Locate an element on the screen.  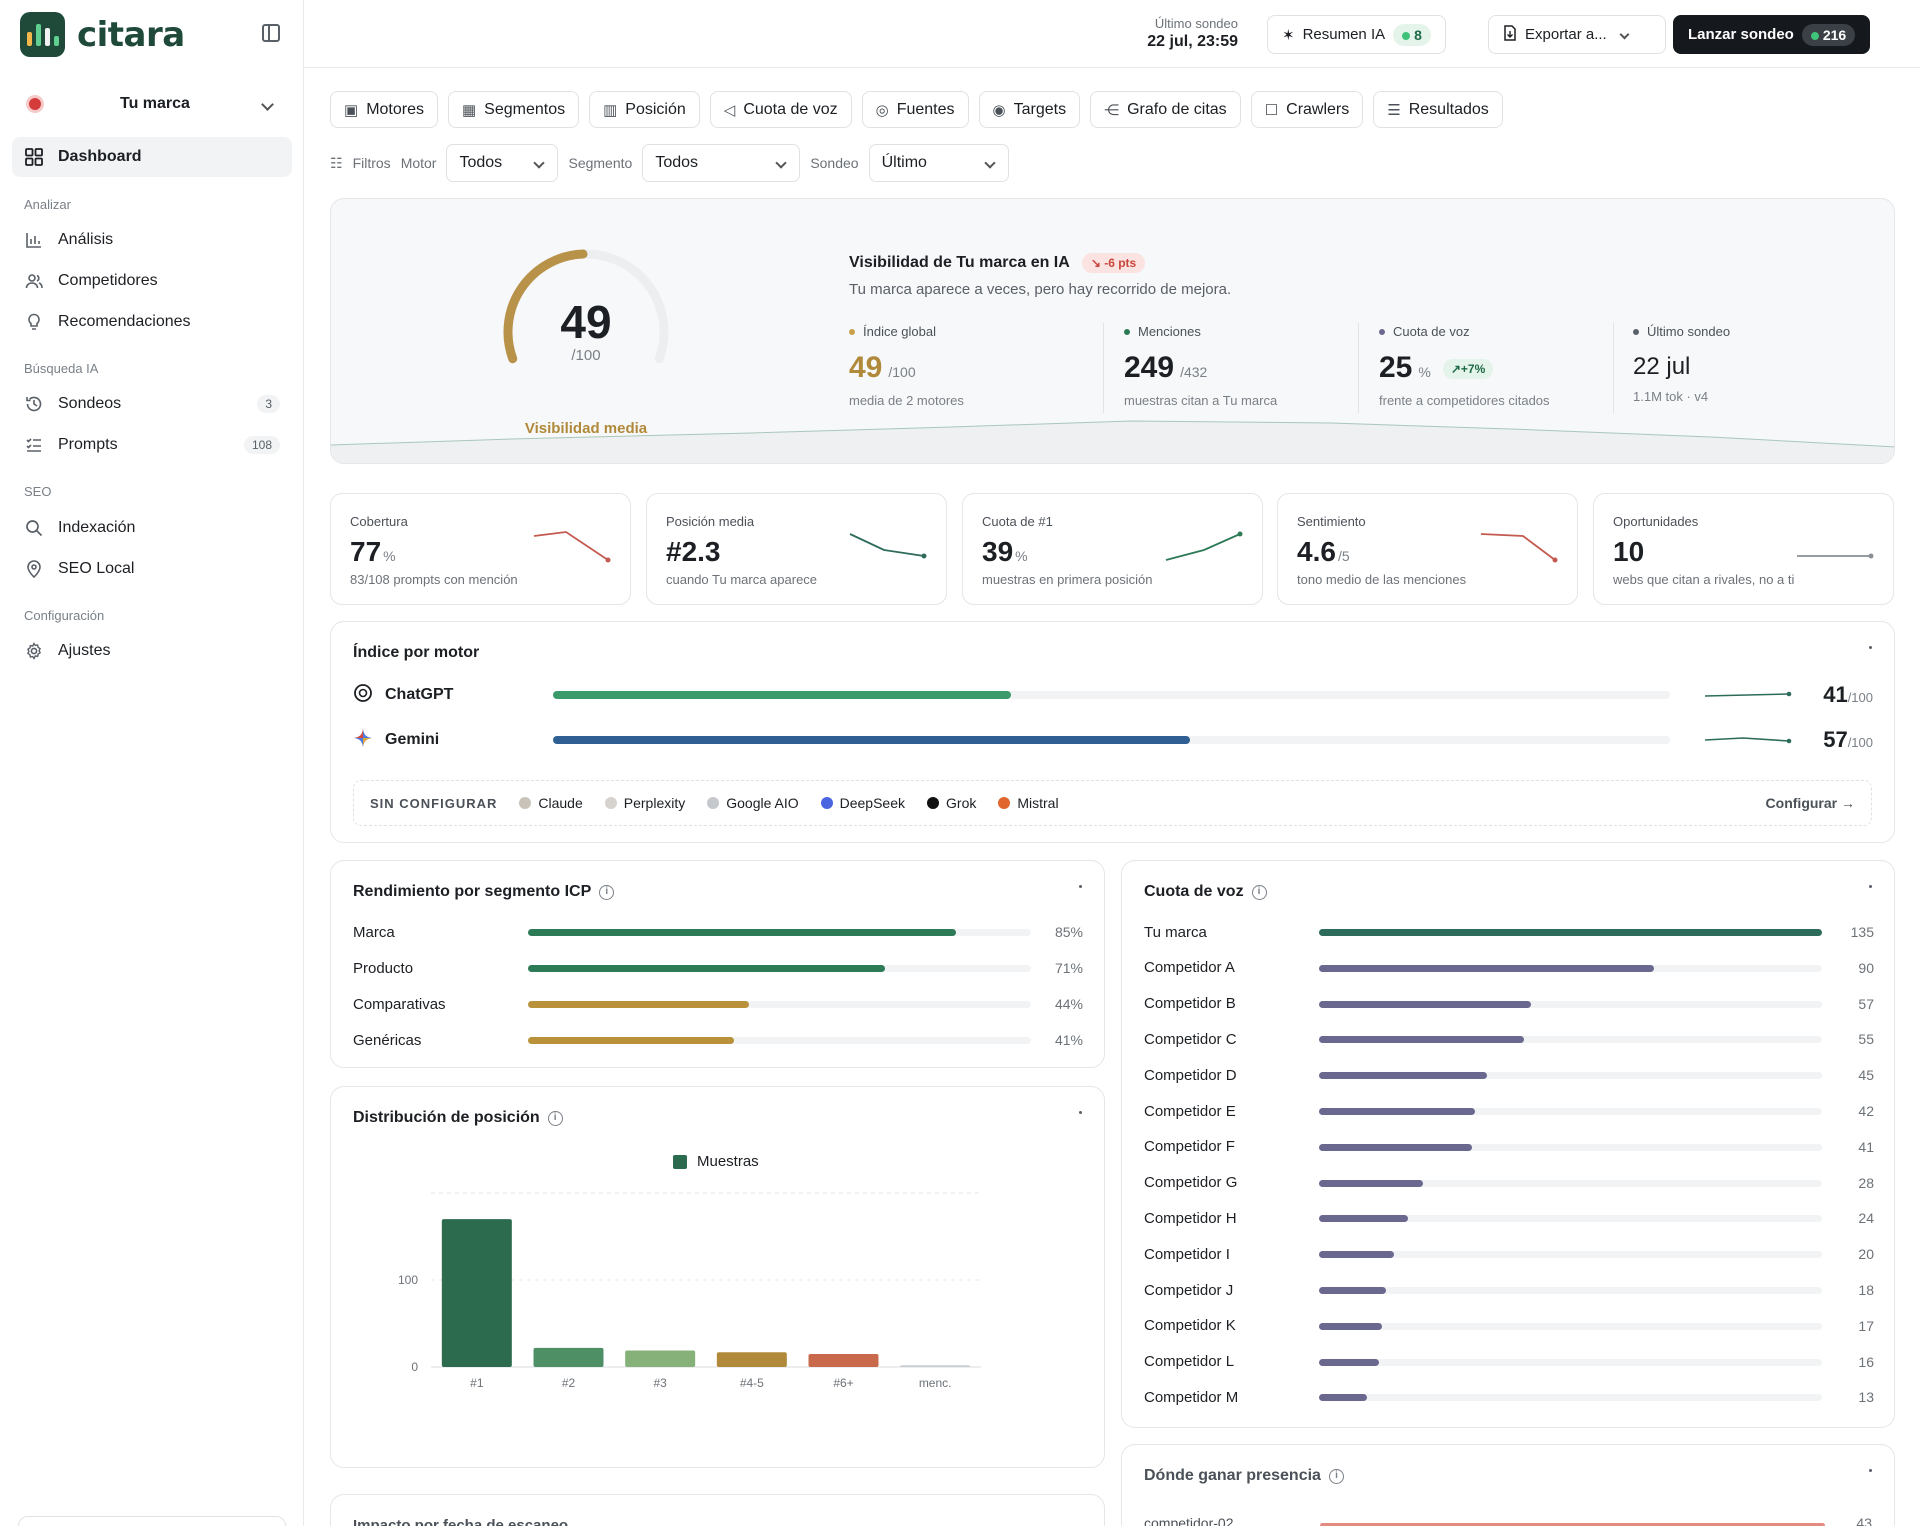
sidebar-item-ajustes: Ajustes is located at coordinates (152, 651).